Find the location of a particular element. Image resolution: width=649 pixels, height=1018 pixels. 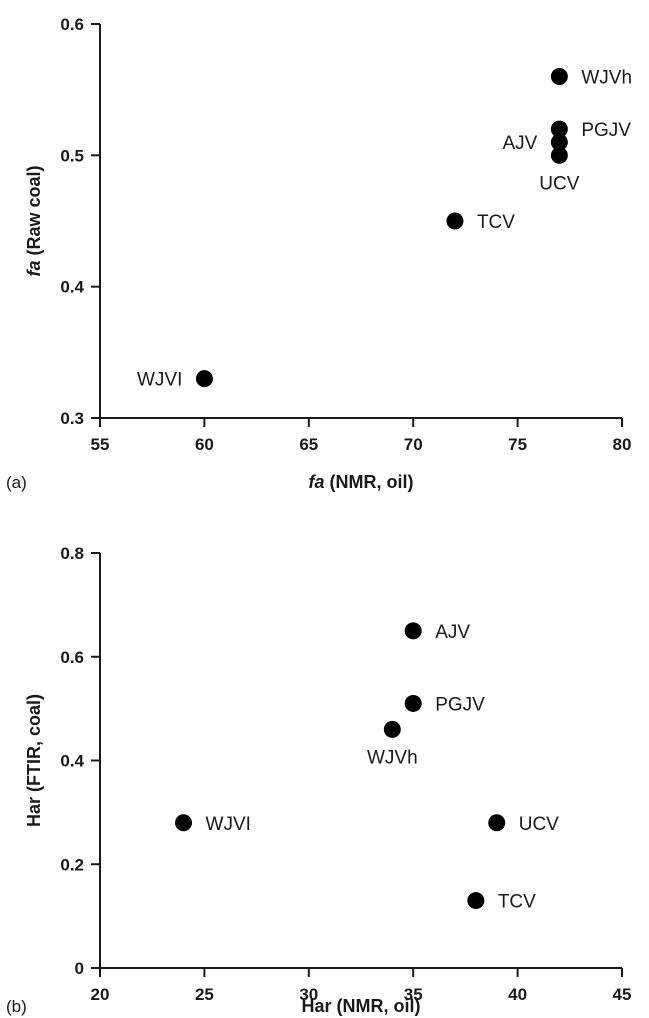

y-tick-label: 0.2 is located at coordinates (72, 864).